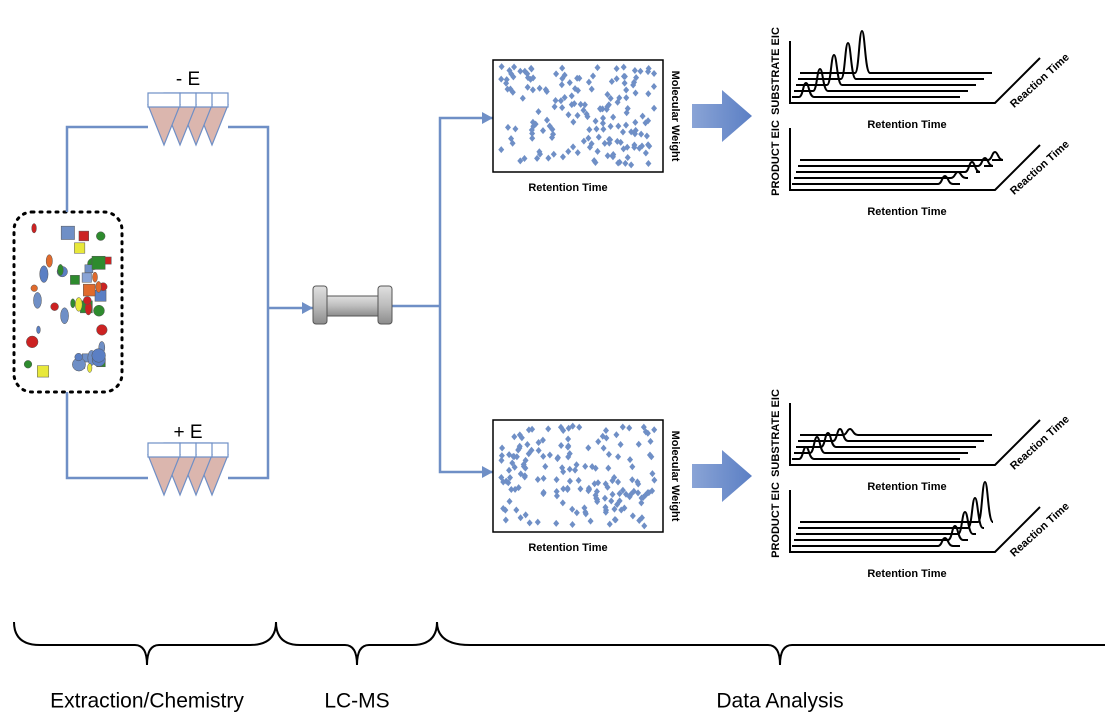 This screenshot has height=715, width=1110. Describe the element at coordinates (145, 643) in the screenshot. I see `brace` at that location.